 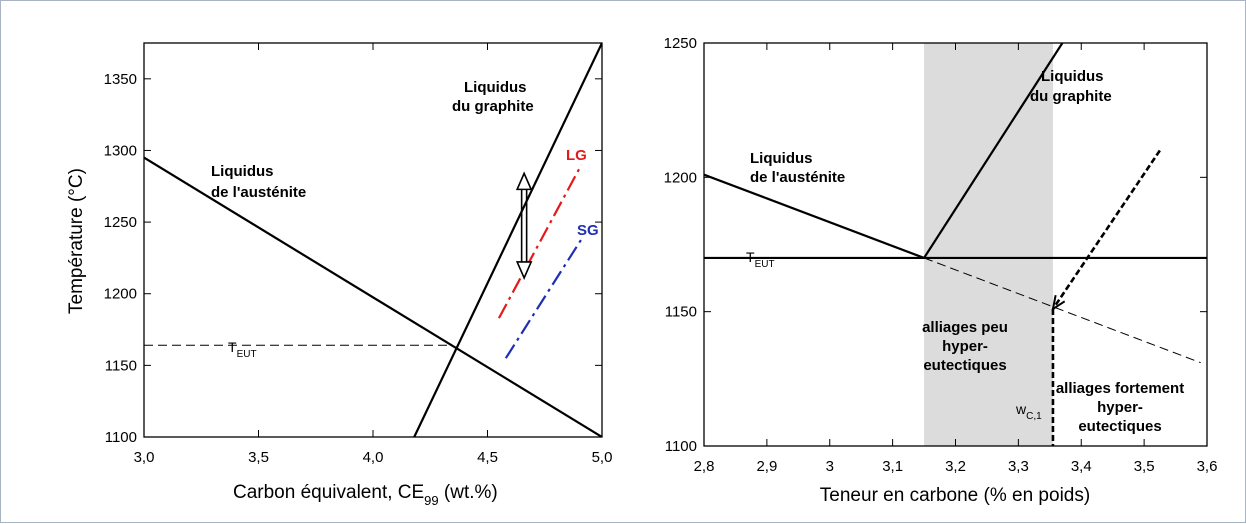 What do you see at coordinates (892, 466) in the screenshot?
I see `x-tick-label: 3,1` at bounding box center [892, 466].